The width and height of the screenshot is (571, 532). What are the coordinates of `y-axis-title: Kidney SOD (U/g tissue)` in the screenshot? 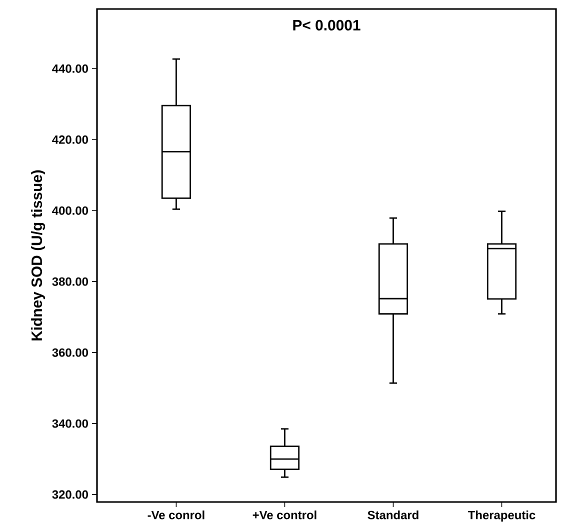 It's located at (38, 255).